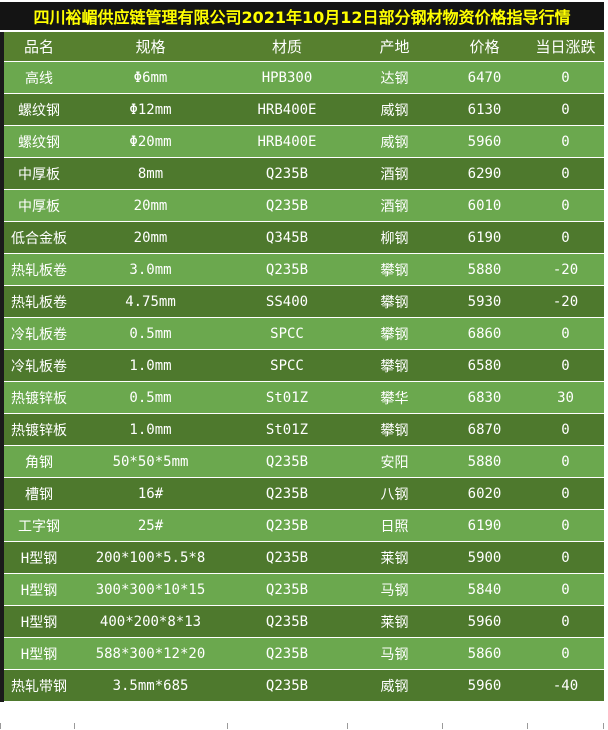  I want to click on table-row: 螺纹钢 Φ12mm HRB400E 威钢 6130 0, so click(304, 110).